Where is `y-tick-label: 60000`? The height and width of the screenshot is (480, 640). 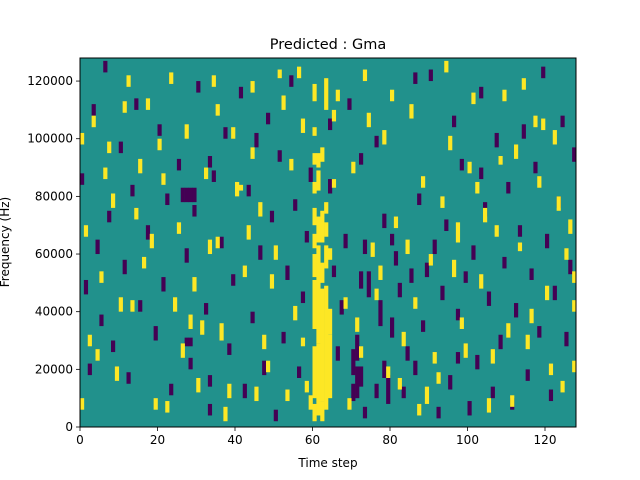 y-tick-label: 60000 is located at coordinates (54, 254).